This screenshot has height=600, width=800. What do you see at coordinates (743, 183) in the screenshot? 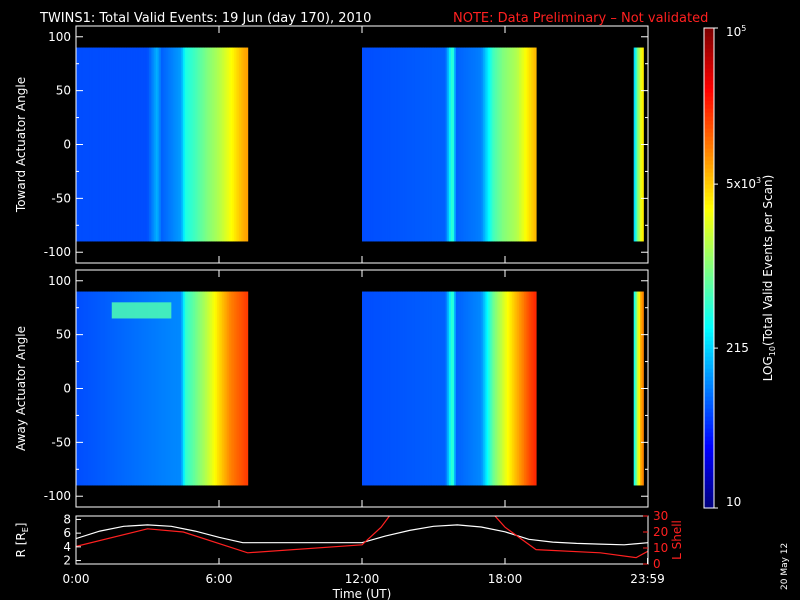
I see `colorbar-tick-label: 5x103` at bounding box center [743, 183].